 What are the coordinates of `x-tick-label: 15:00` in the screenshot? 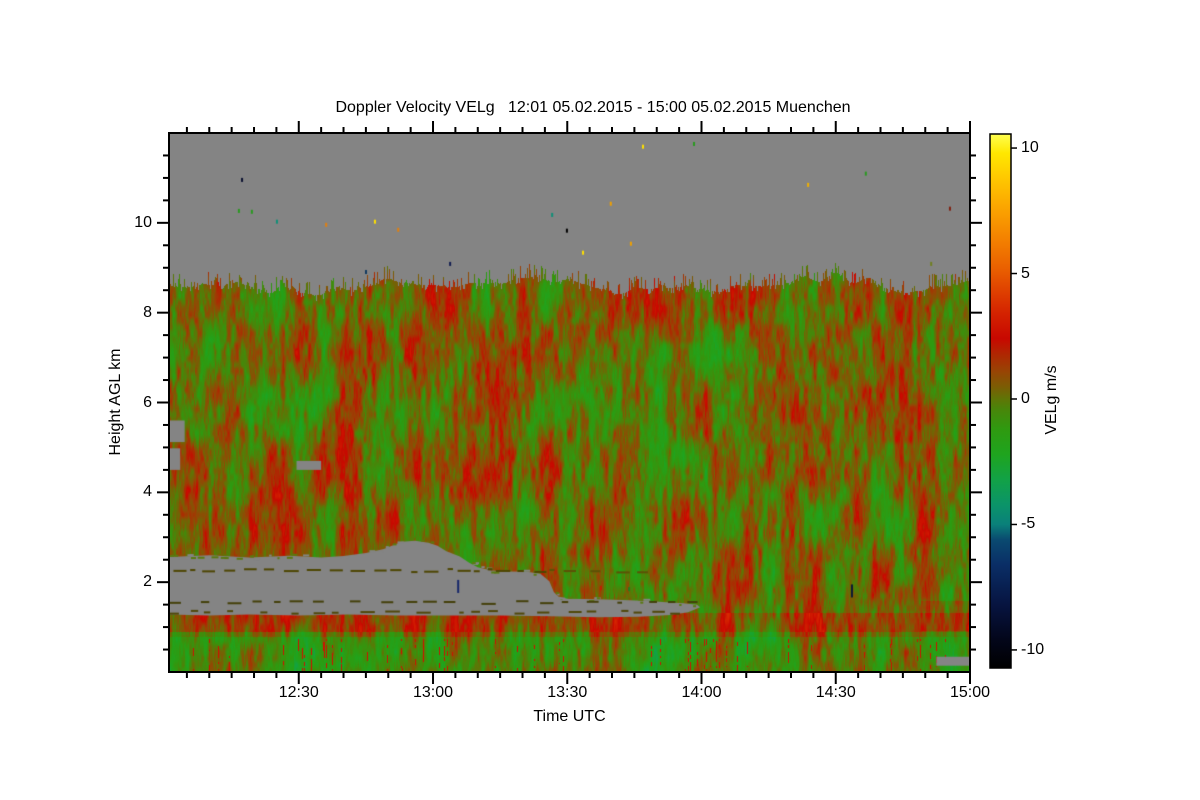 It's located at (970, 692).